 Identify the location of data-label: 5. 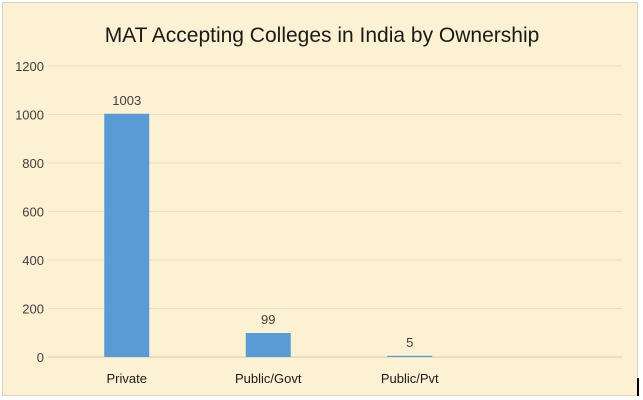
(409, 342).